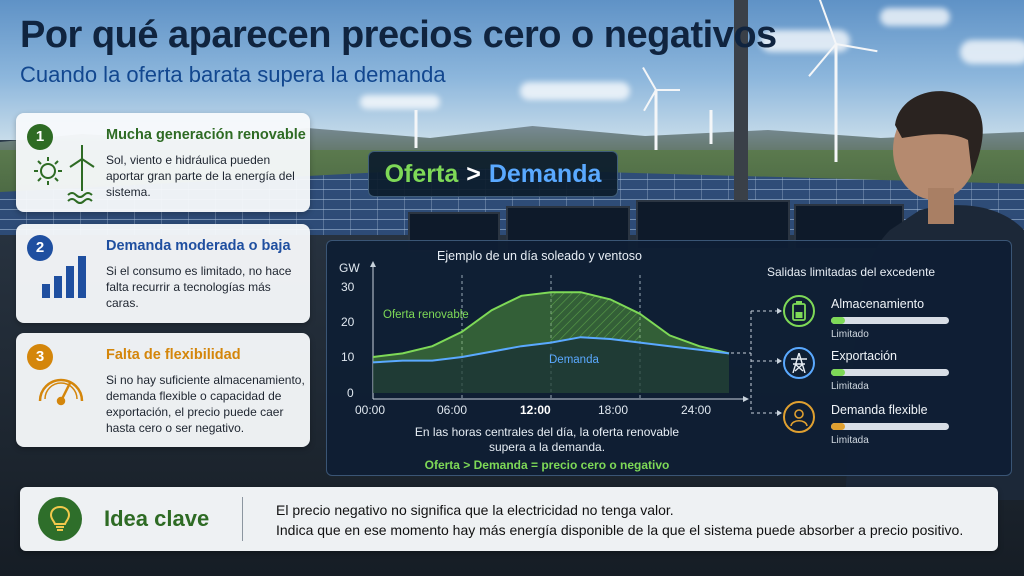 This screenshot has height=576, width=1024. What do you see at coordinates (349, 268) in the screenshot?
I see `y-axis-unit: GW` at bounding box center [349, 268].